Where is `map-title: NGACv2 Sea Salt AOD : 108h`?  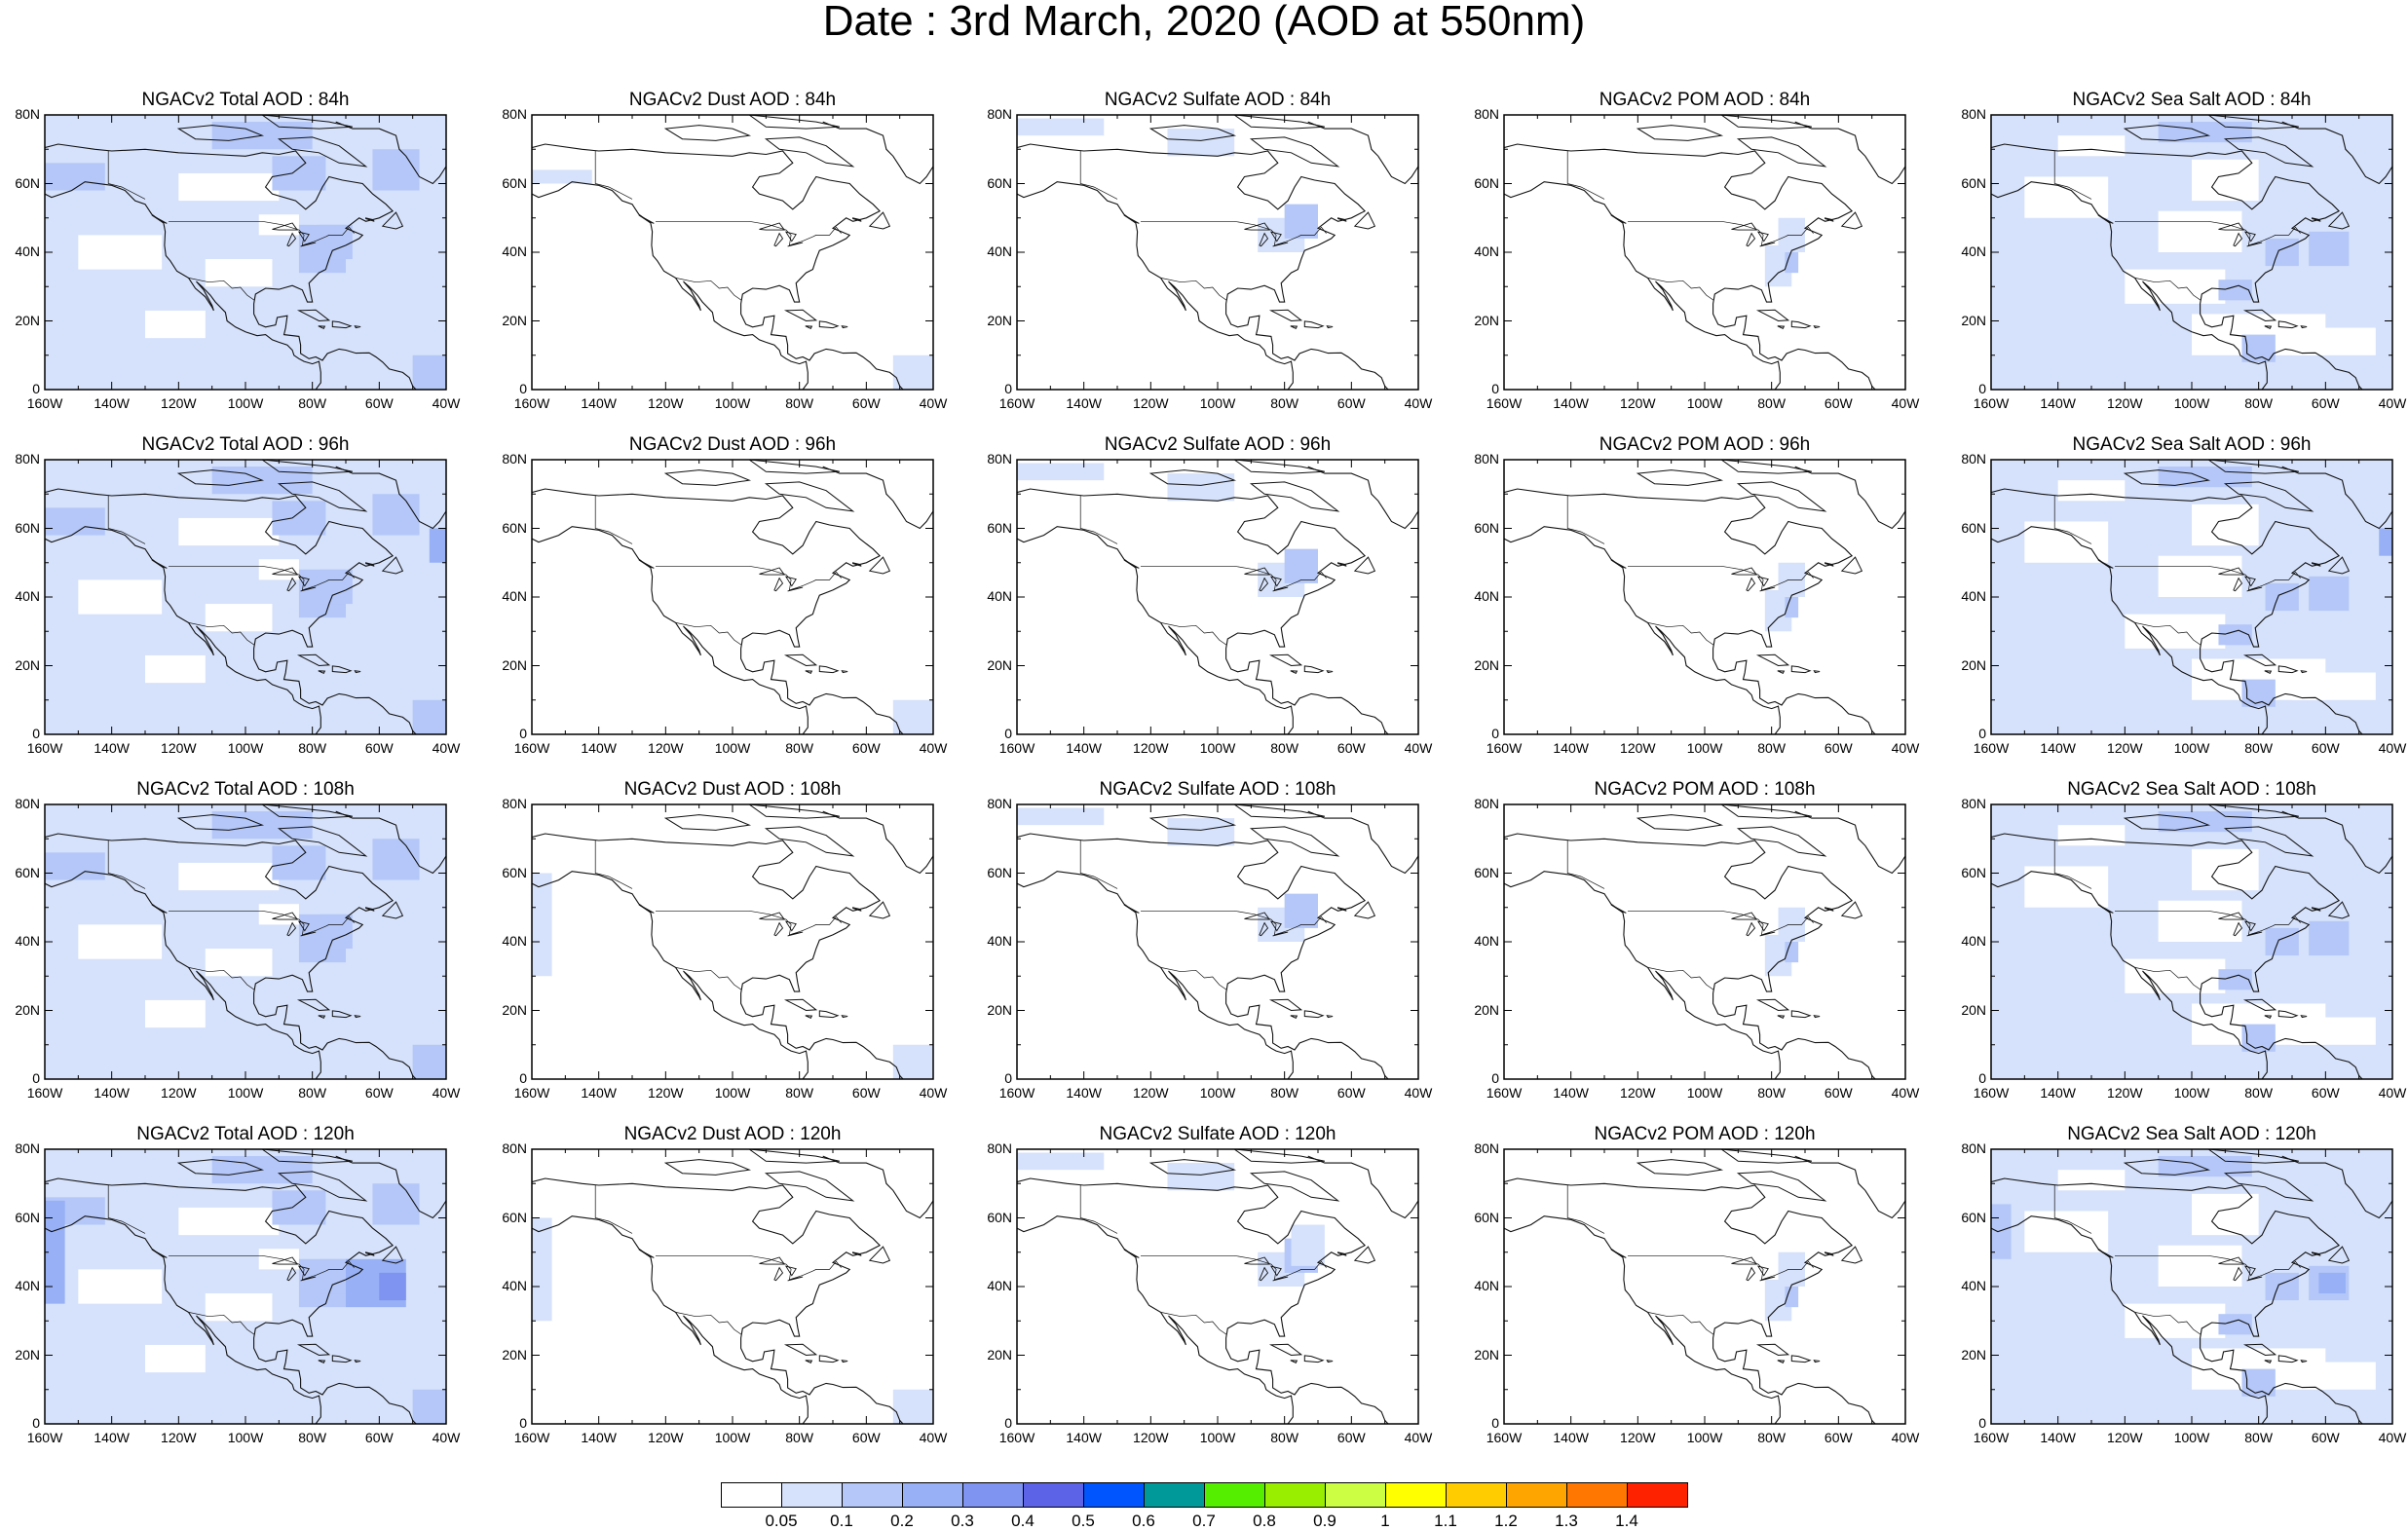 map-title: NGACv2 Sea Salt AOD : 108h is located at coordinates (2191, 789).